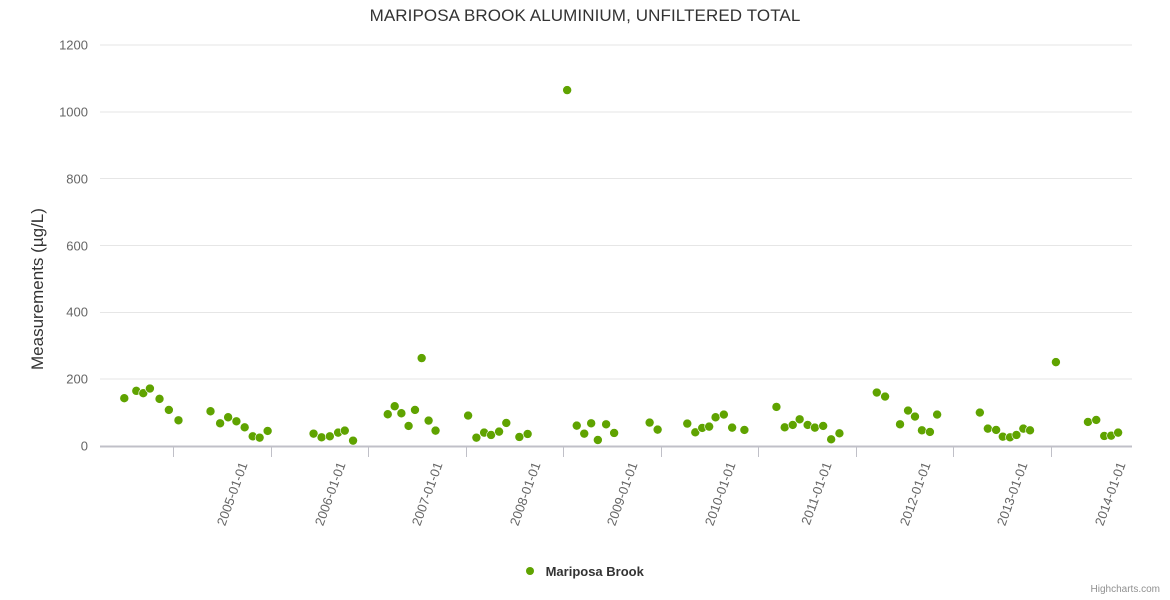 The height and width of the screenshot is (600, 1170). What do you see at coordinates (612, 452) in the screenshot?
I see `x-axis-tick-marks` at bounding box center [612, 452].